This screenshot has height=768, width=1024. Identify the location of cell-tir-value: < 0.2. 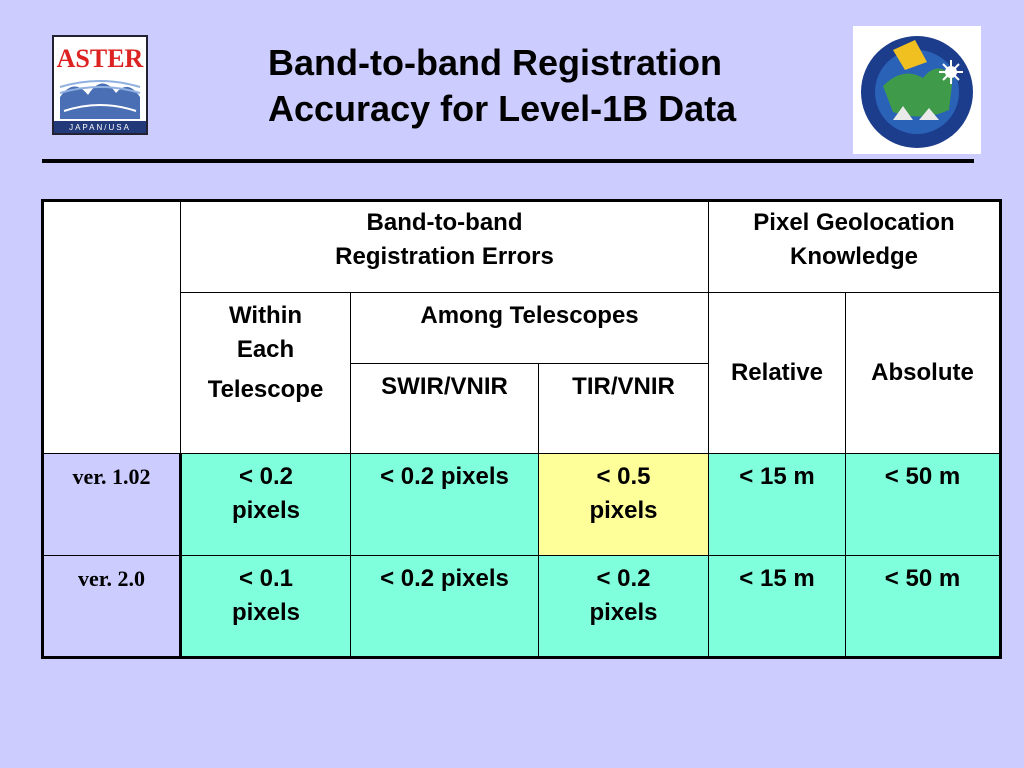
(623, 578).